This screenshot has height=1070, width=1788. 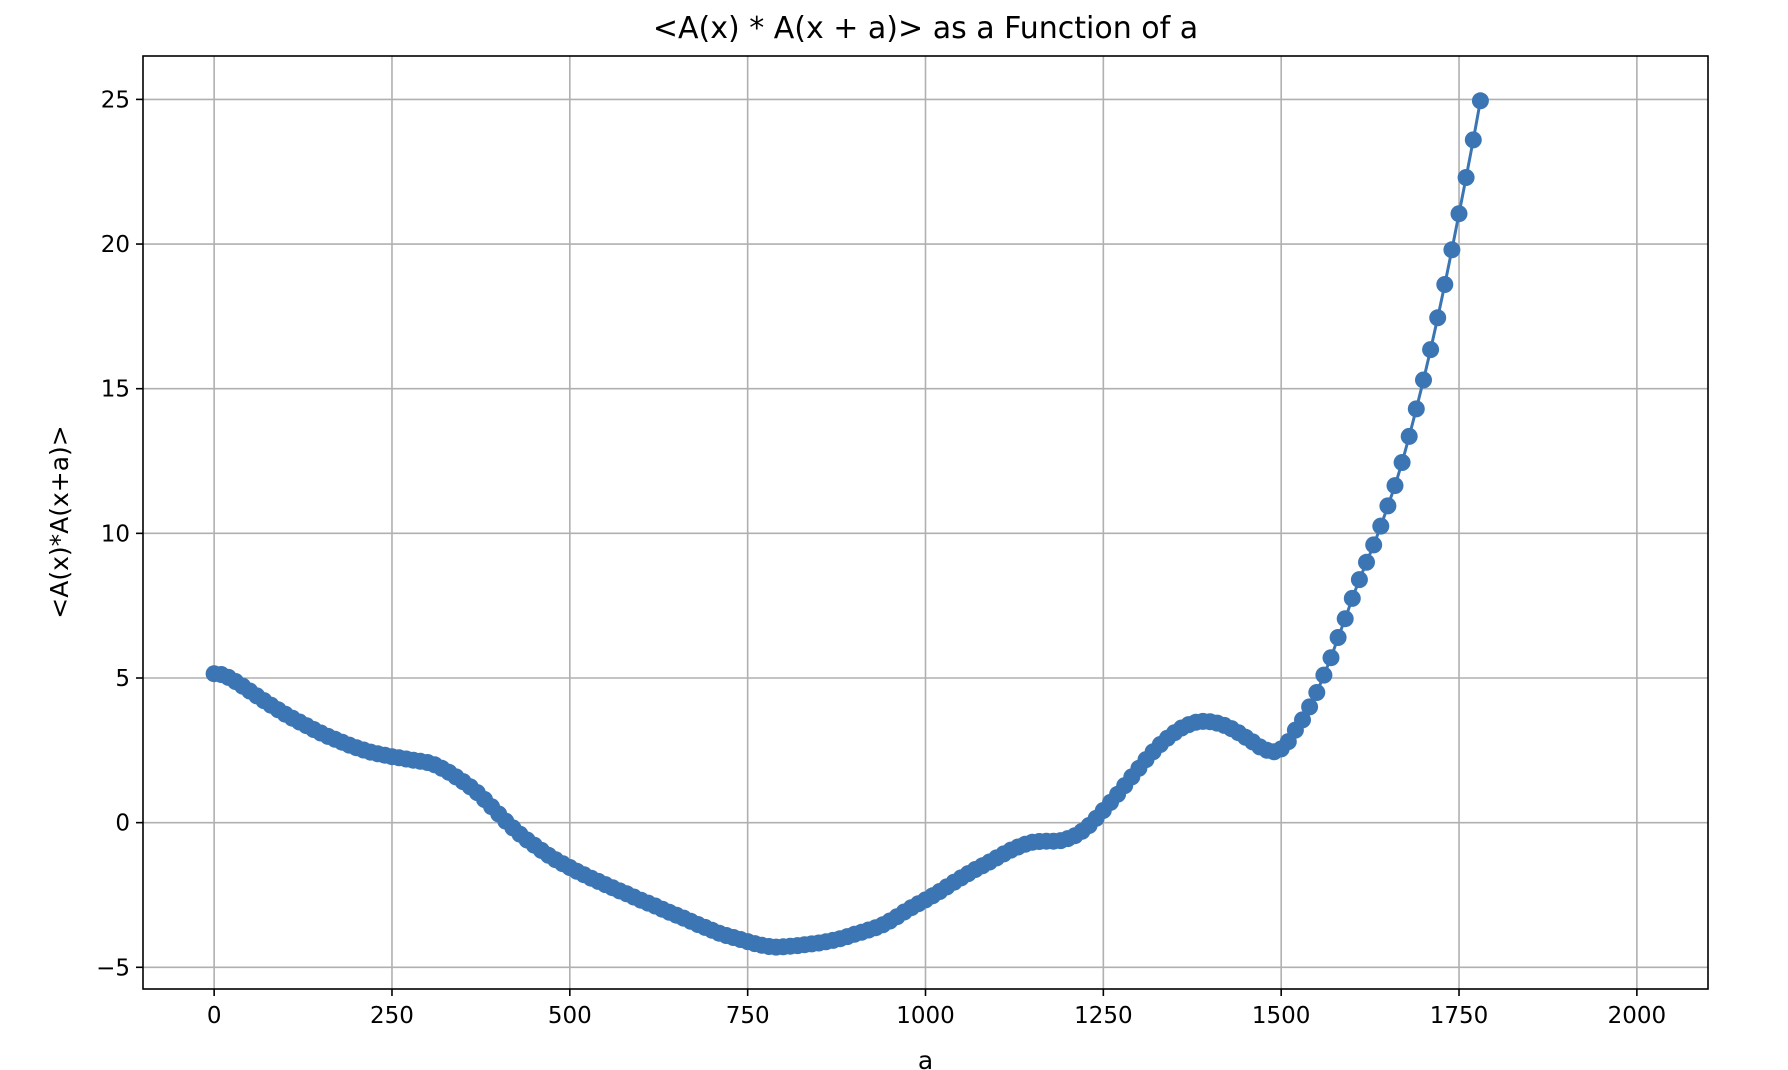 What do you see at coordinates (1637, 1016) in the screenshot?
I see `x-tick-label: 2000` at bounding box center [1637, 1016].